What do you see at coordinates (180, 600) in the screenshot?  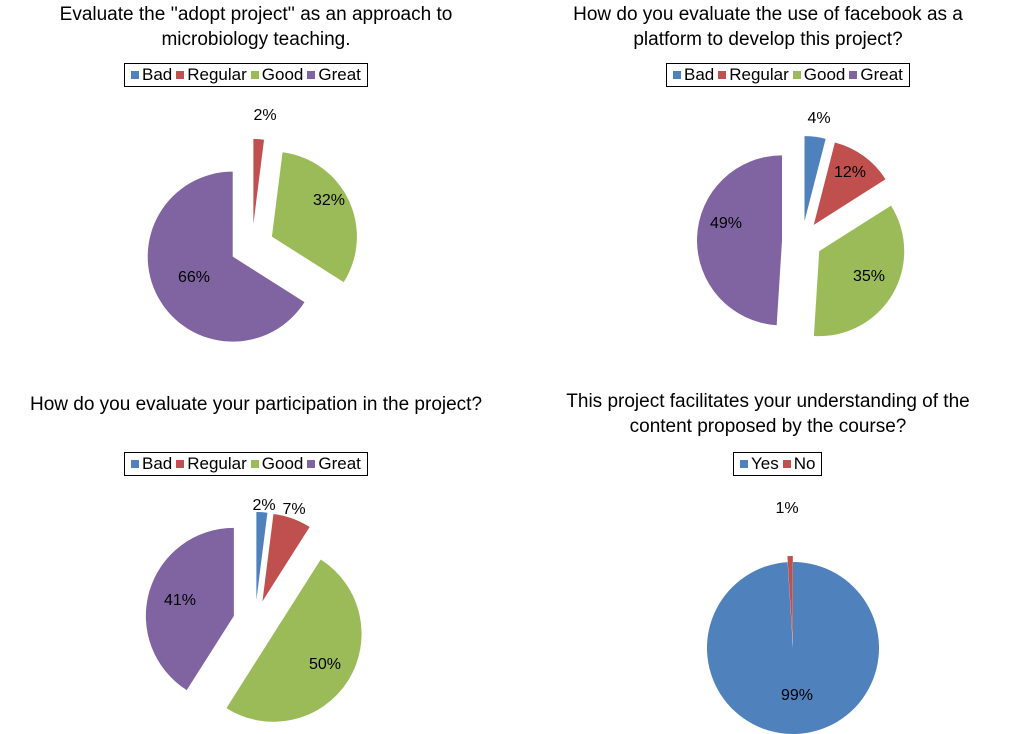 I see `data-label-great: 41%` at bounding box center [180, 600].